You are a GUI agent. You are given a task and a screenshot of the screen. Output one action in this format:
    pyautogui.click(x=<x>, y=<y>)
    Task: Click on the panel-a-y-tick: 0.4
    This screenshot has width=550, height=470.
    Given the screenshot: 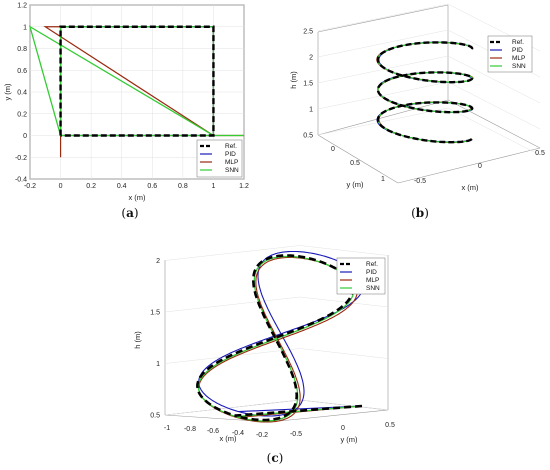 What is the action you would take?
    pyautogui.click(x=22, y=93)
    